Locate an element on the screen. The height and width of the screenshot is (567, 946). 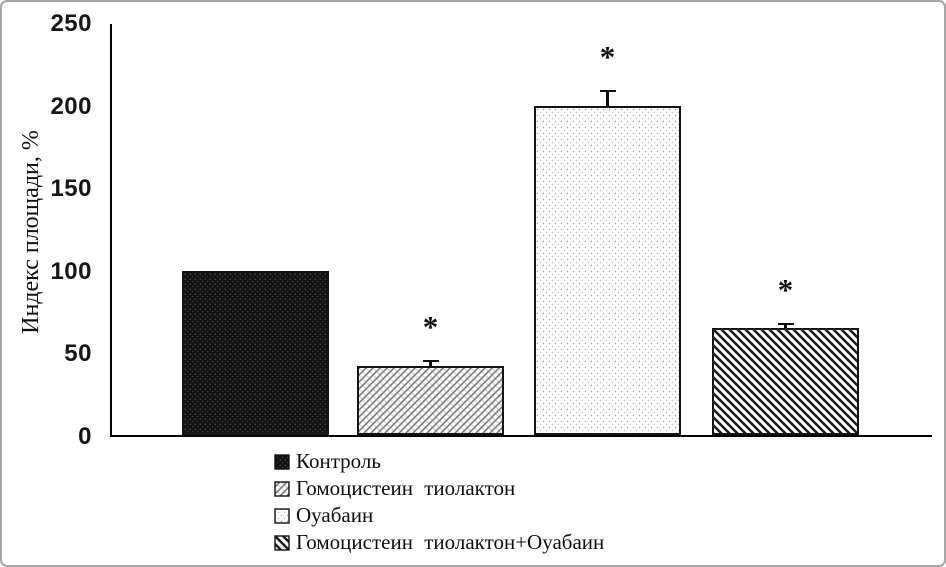
legend-swatch-control-icon is located at coordinates (282, 461).